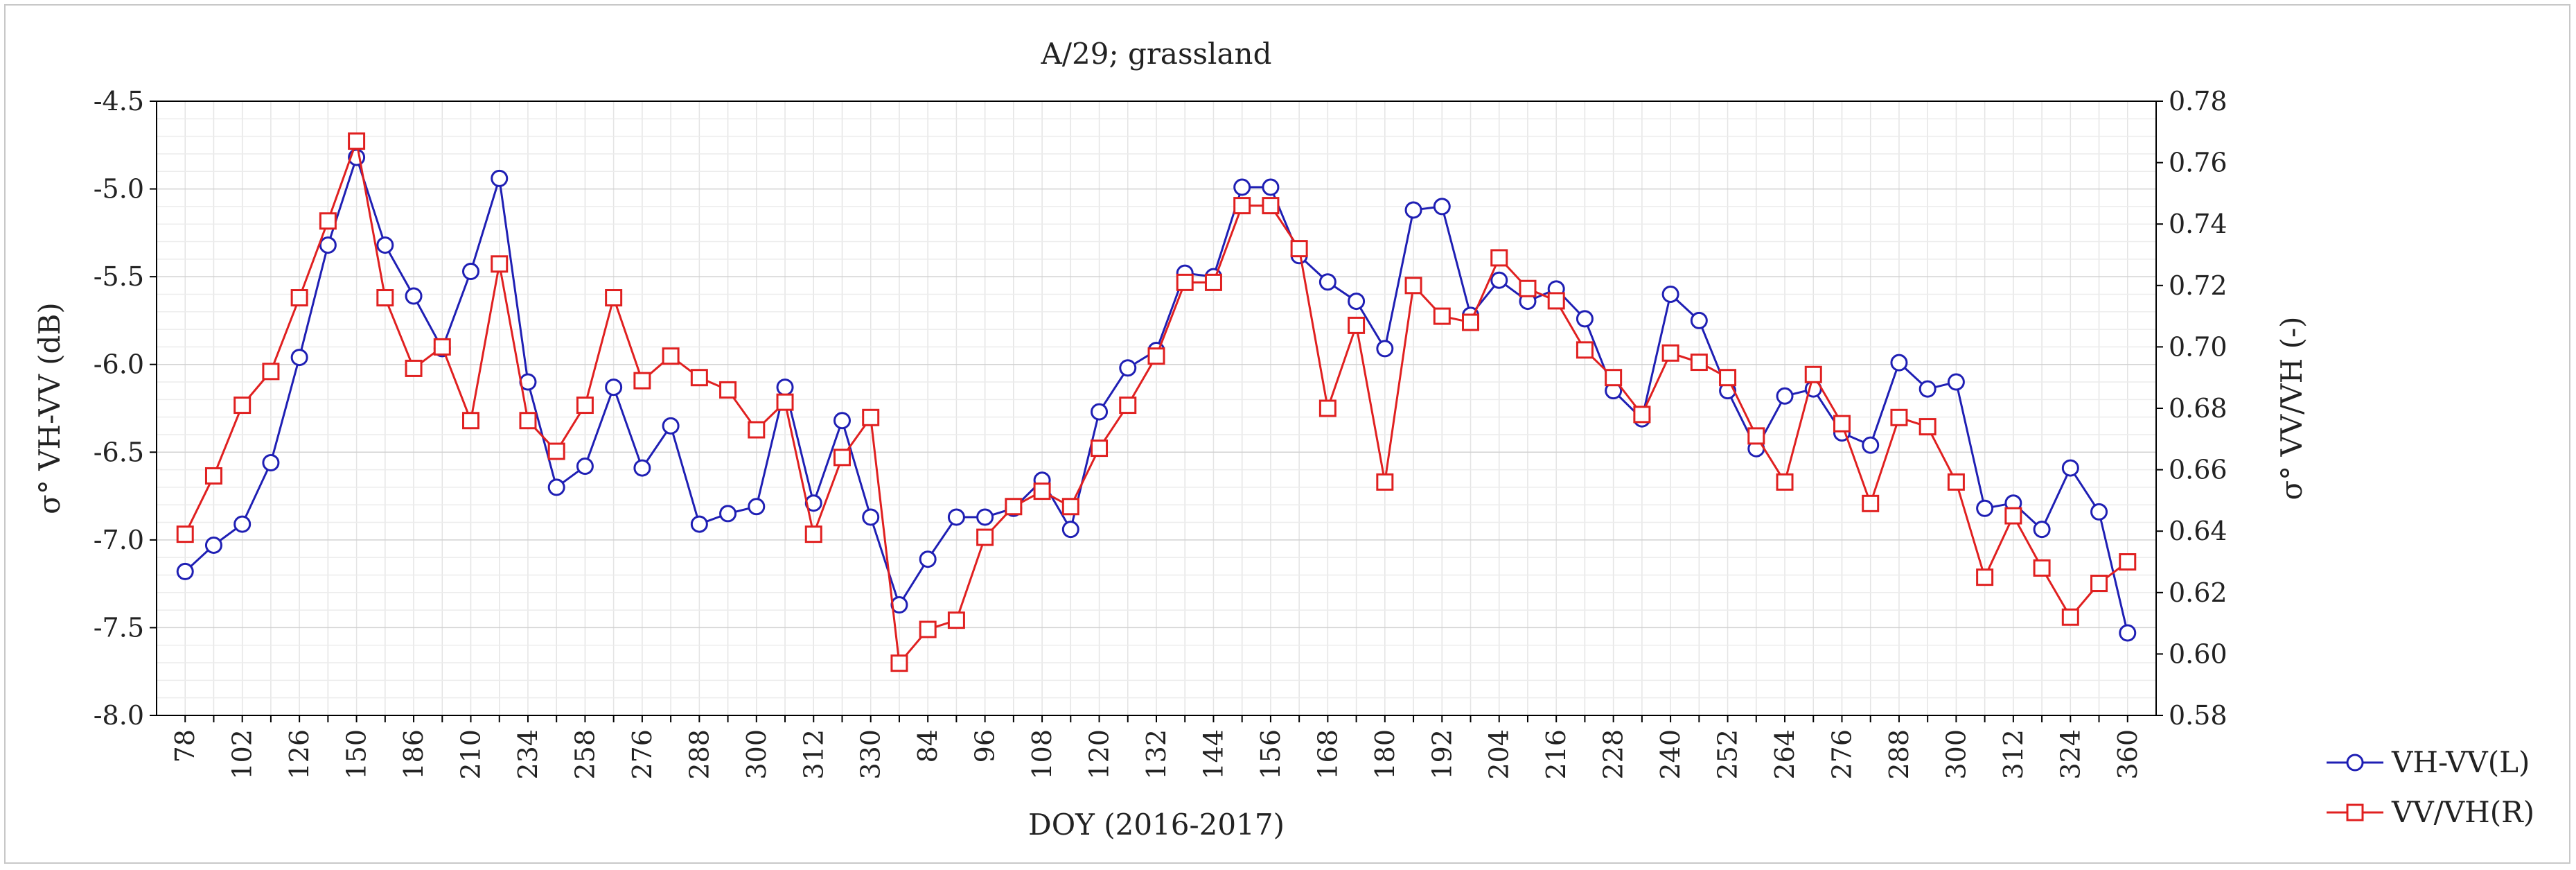 The height and width of the screenshot is (870, 2576). I want to click on y-left-tick-label: -5.0, so click(119, 189).